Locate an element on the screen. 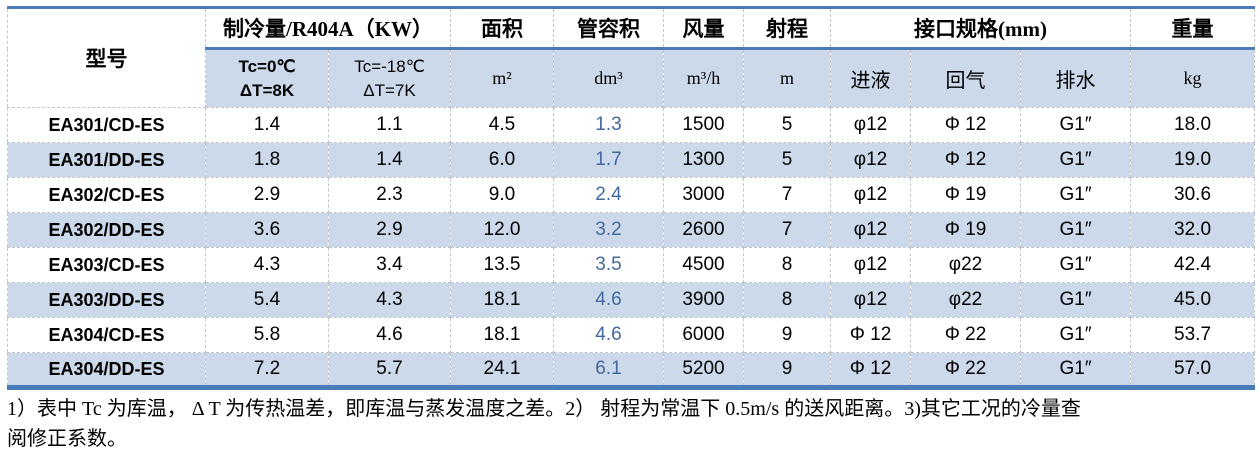 This screenshot has height=462, width=1260. header-throw: 射程 is located at coordinates (787, 28).